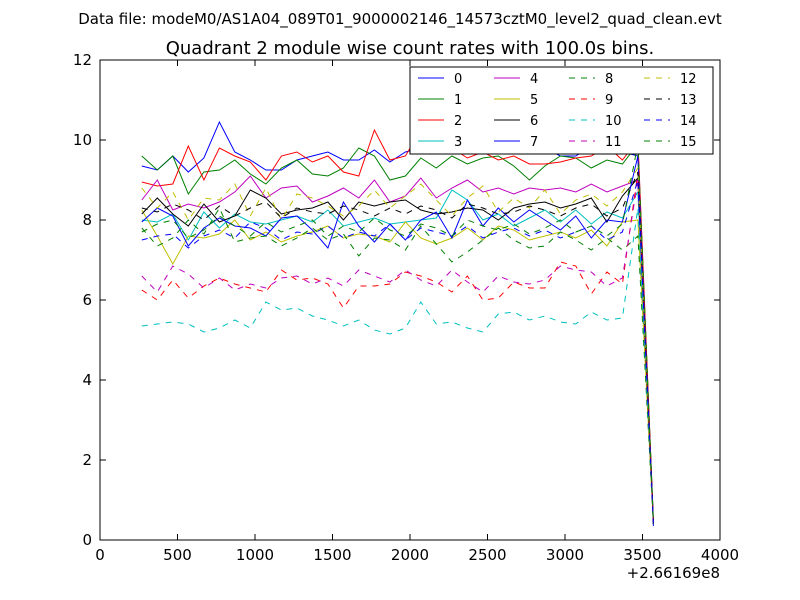  What do you see at coordinates (688, 142) in the screenshot?
I see `legend-label-15: 15` at bounding box center [688, 142].